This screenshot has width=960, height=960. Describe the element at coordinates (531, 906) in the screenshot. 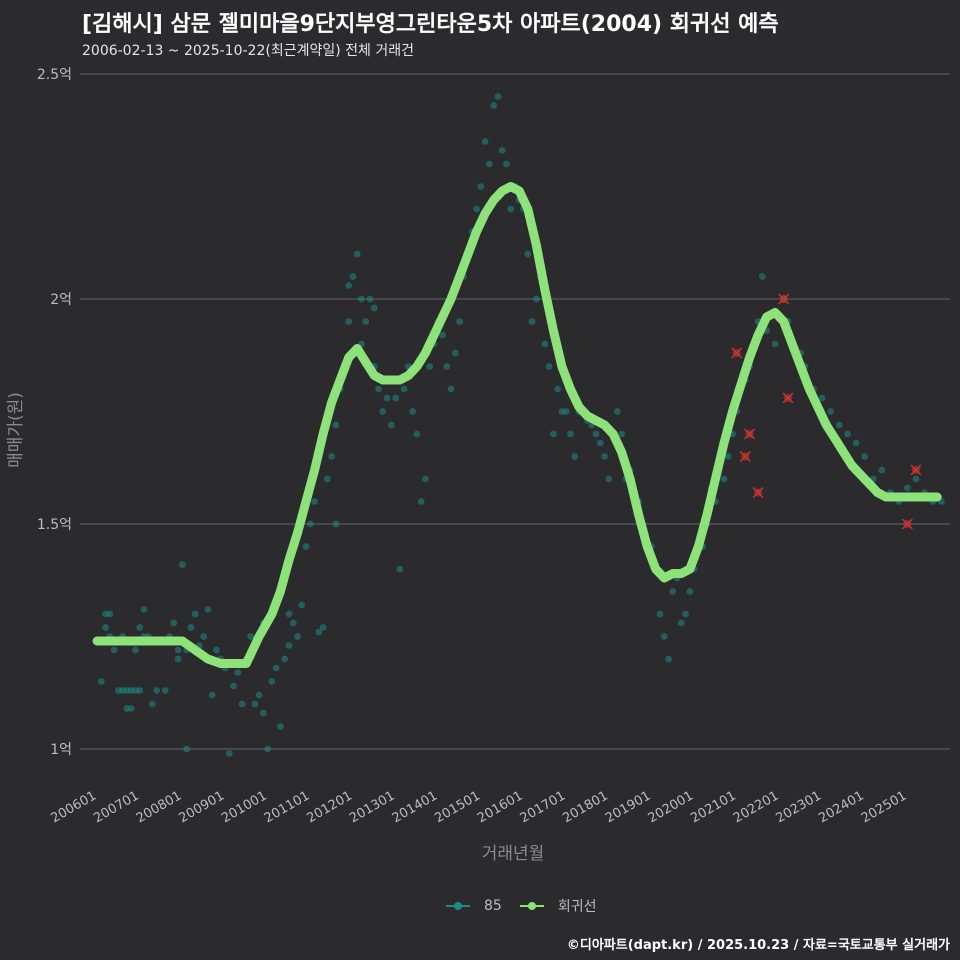

I see `legend-key-regression` at that location.